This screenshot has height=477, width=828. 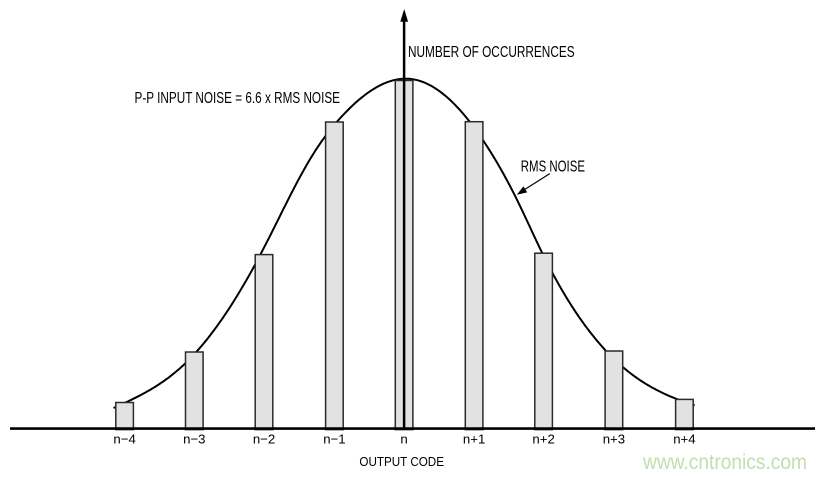 What do you see at coordinates (491, 52) in the screenshot?
I see `svg-text: NUMBER OF OCCURRENCES` at bounding box center [491, 52].